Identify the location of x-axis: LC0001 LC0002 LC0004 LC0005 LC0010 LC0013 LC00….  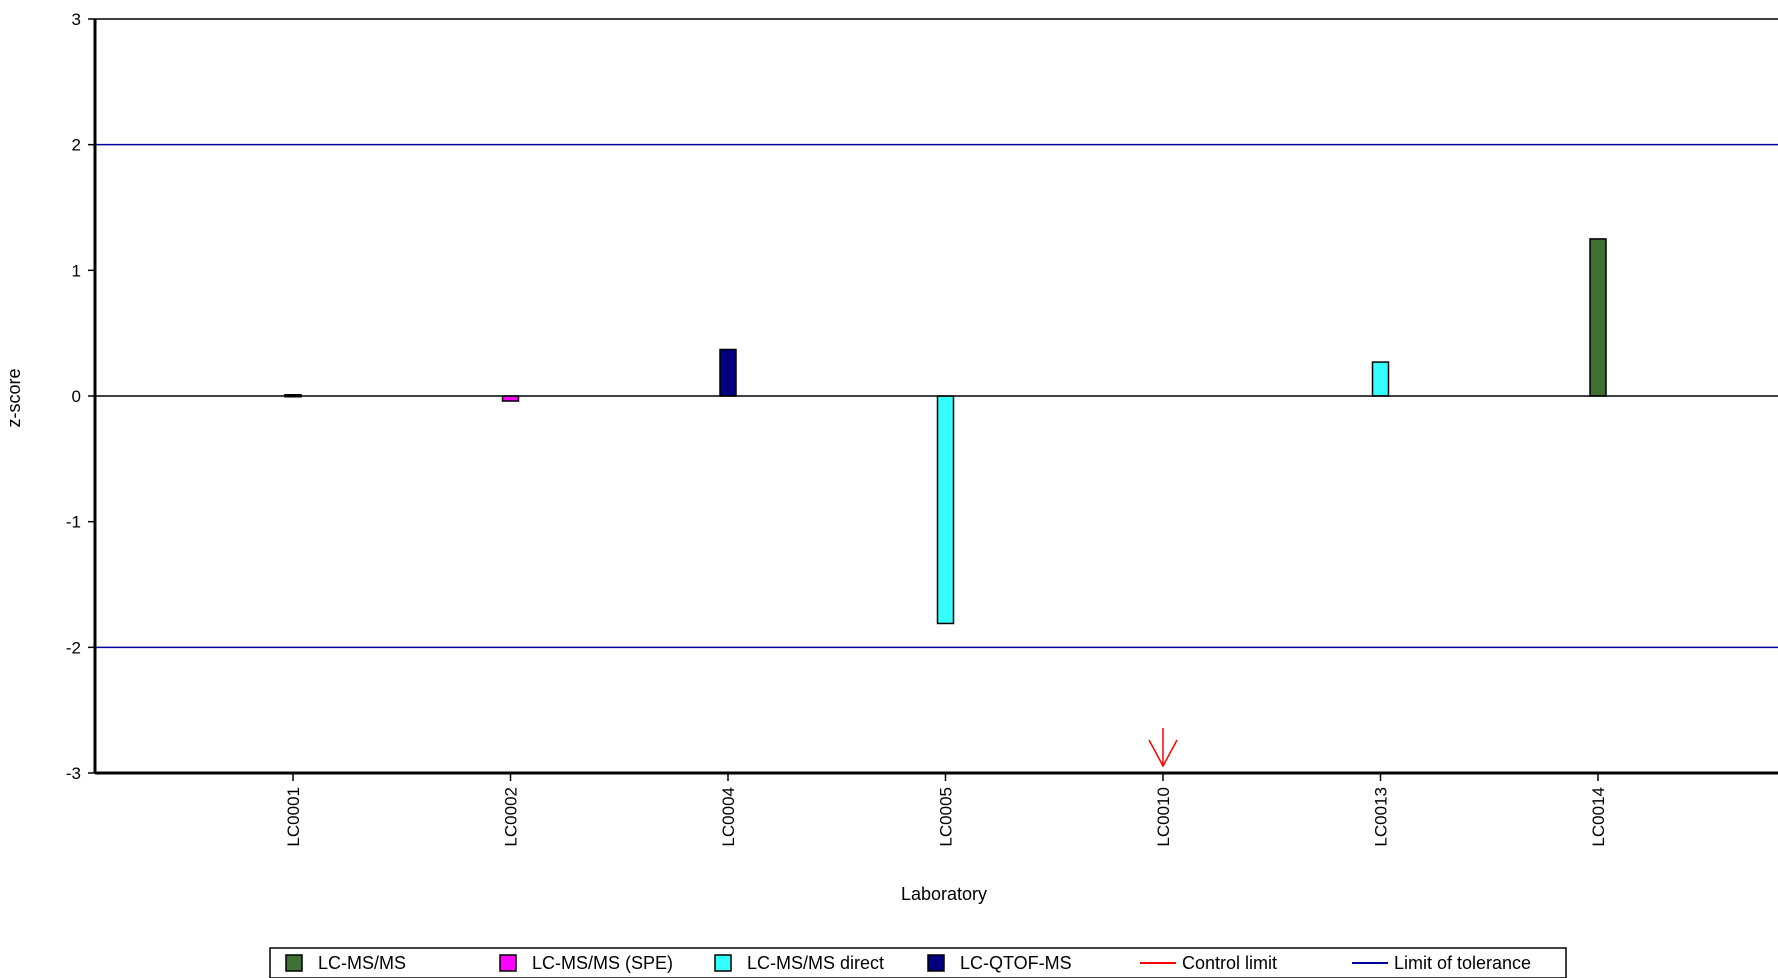
(936, 809).